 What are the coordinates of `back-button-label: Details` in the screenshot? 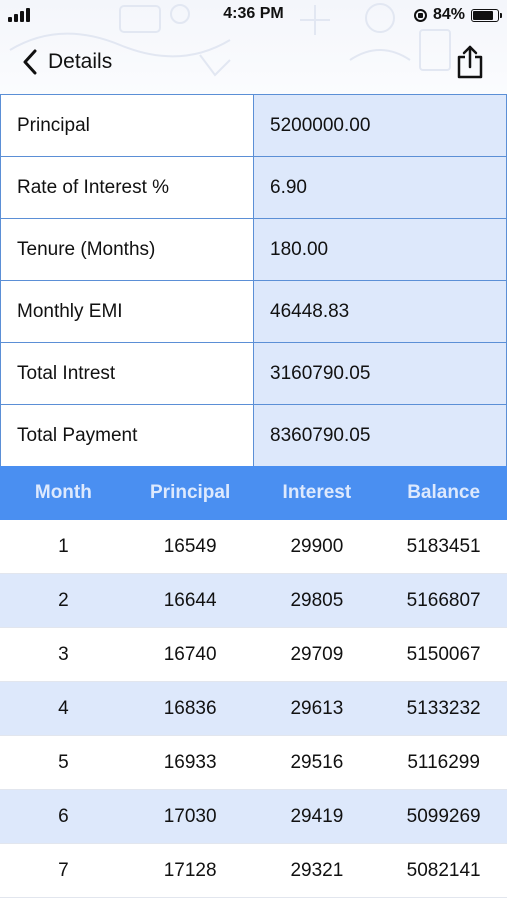 It's located at (80, 61).